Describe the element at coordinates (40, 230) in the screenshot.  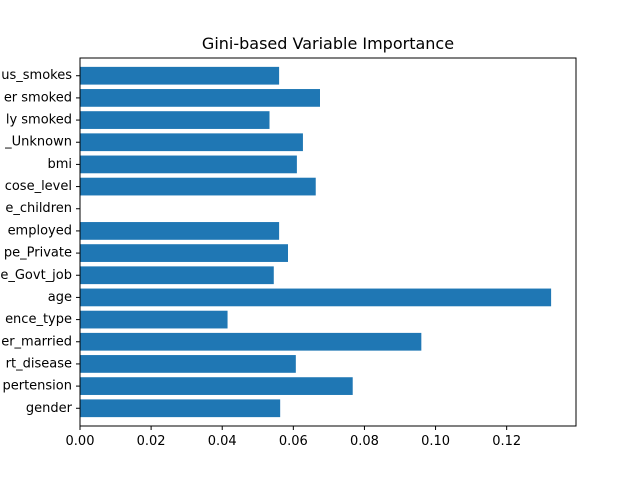
I see `y-tick-label: employed` at that location.